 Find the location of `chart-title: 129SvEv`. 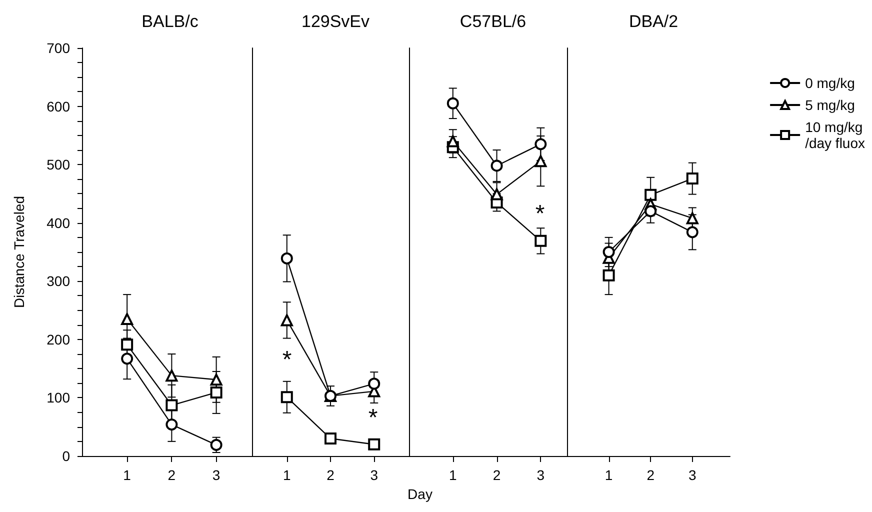

chart-title: 129SvEv is located at coordinates (335, 21).